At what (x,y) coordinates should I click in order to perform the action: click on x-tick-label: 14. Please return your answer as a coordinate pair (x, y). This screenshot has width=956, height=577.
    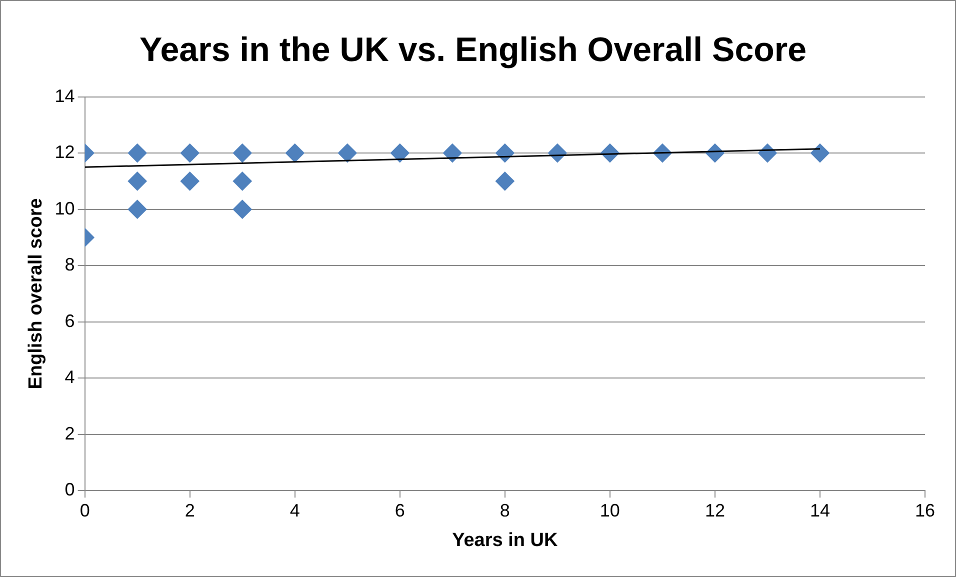
    Looking at the image, I should click on (820, 510).